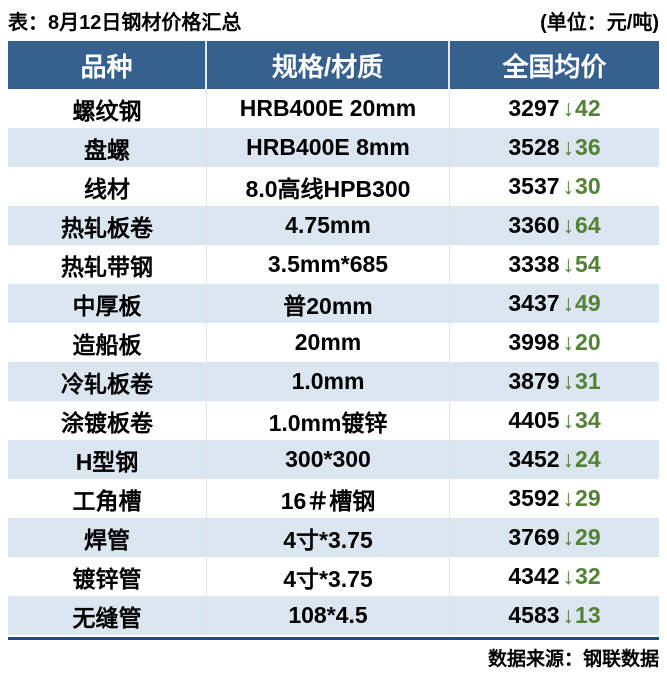  Describe the element at coordinates (333, 638) in the screenshot. I see `table-bottom-rule` at that location.